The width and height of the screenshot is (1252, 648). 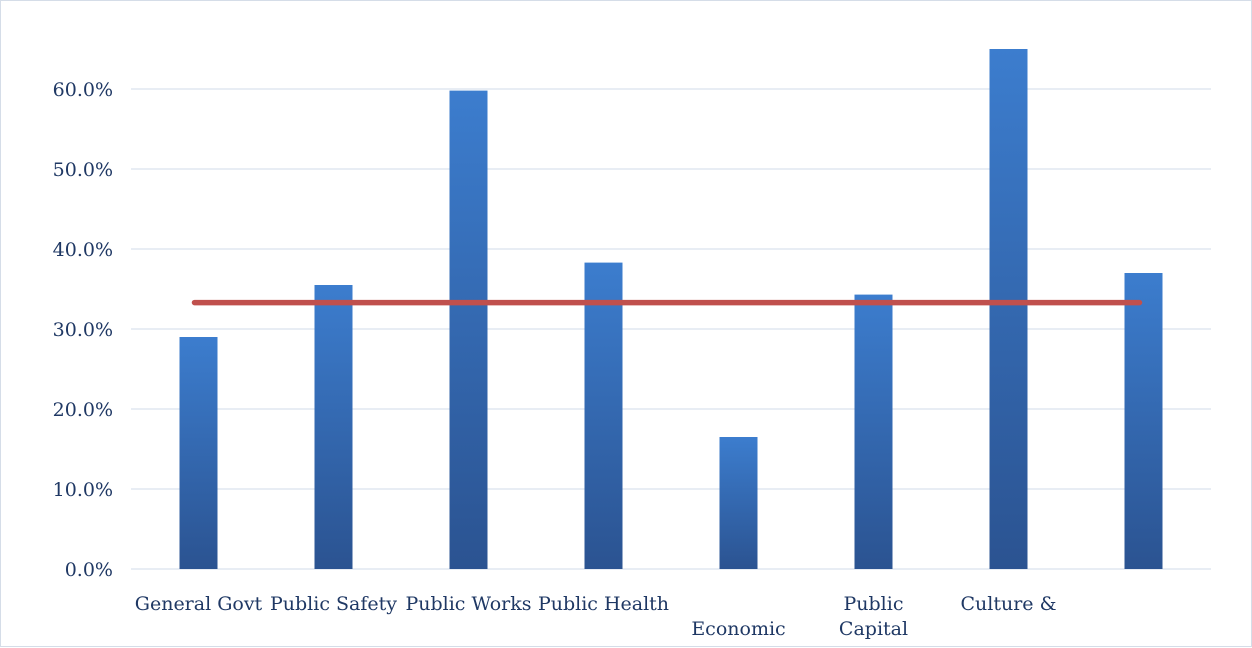 I want to click on y-tick-label: 0.0%, so click(x=89, y=570).